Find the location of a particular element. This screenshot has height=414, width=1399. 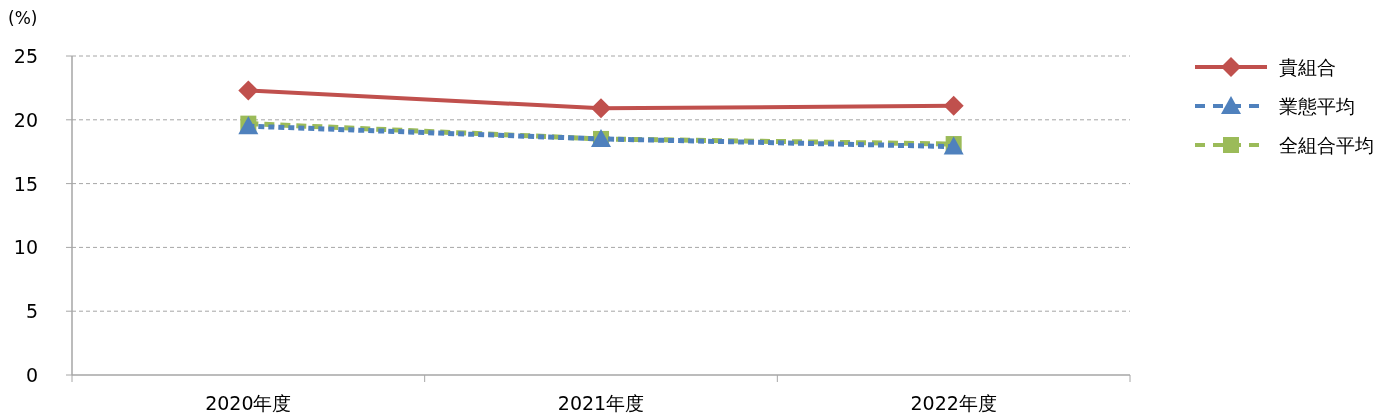

x-tick-label: 2020年度 is located at coordinates (248, 403).